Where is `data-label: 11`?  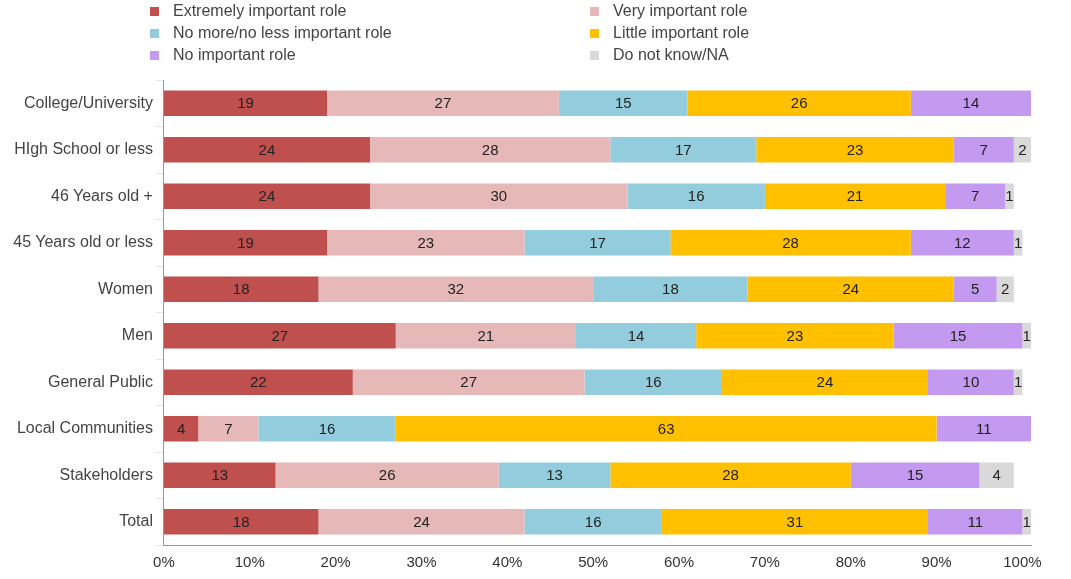 data-label: 11 is located at coordinates (983, 428).